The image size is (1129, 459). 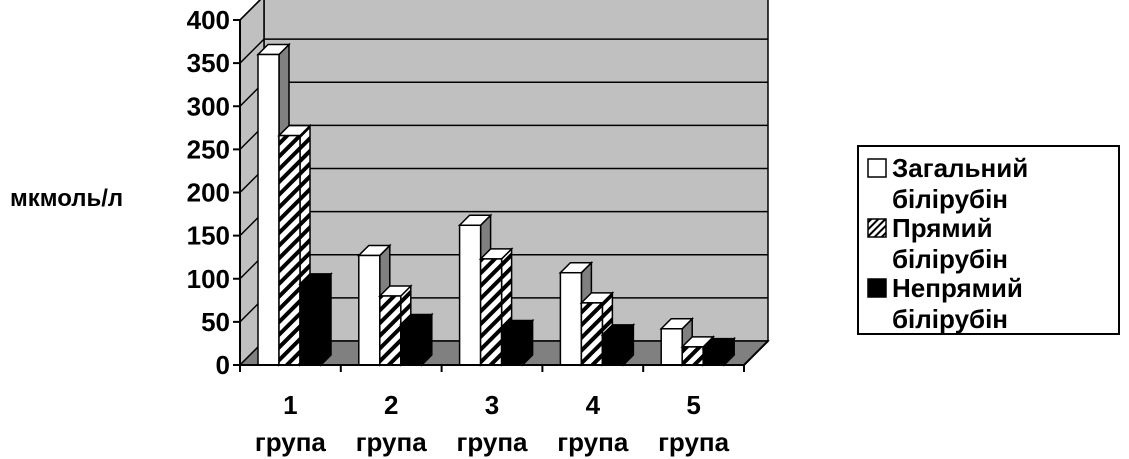 I want to click on y-tick-label: 250, so click(x=208, y=149).